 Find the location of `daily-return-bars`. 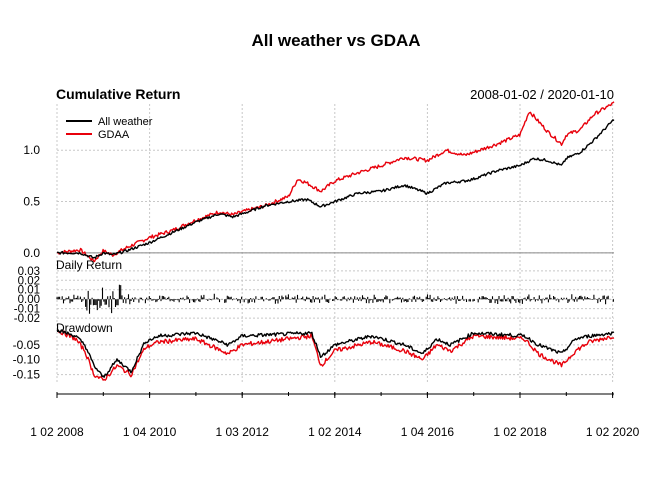

daily-return-bars is located at coordinates (335, 299).